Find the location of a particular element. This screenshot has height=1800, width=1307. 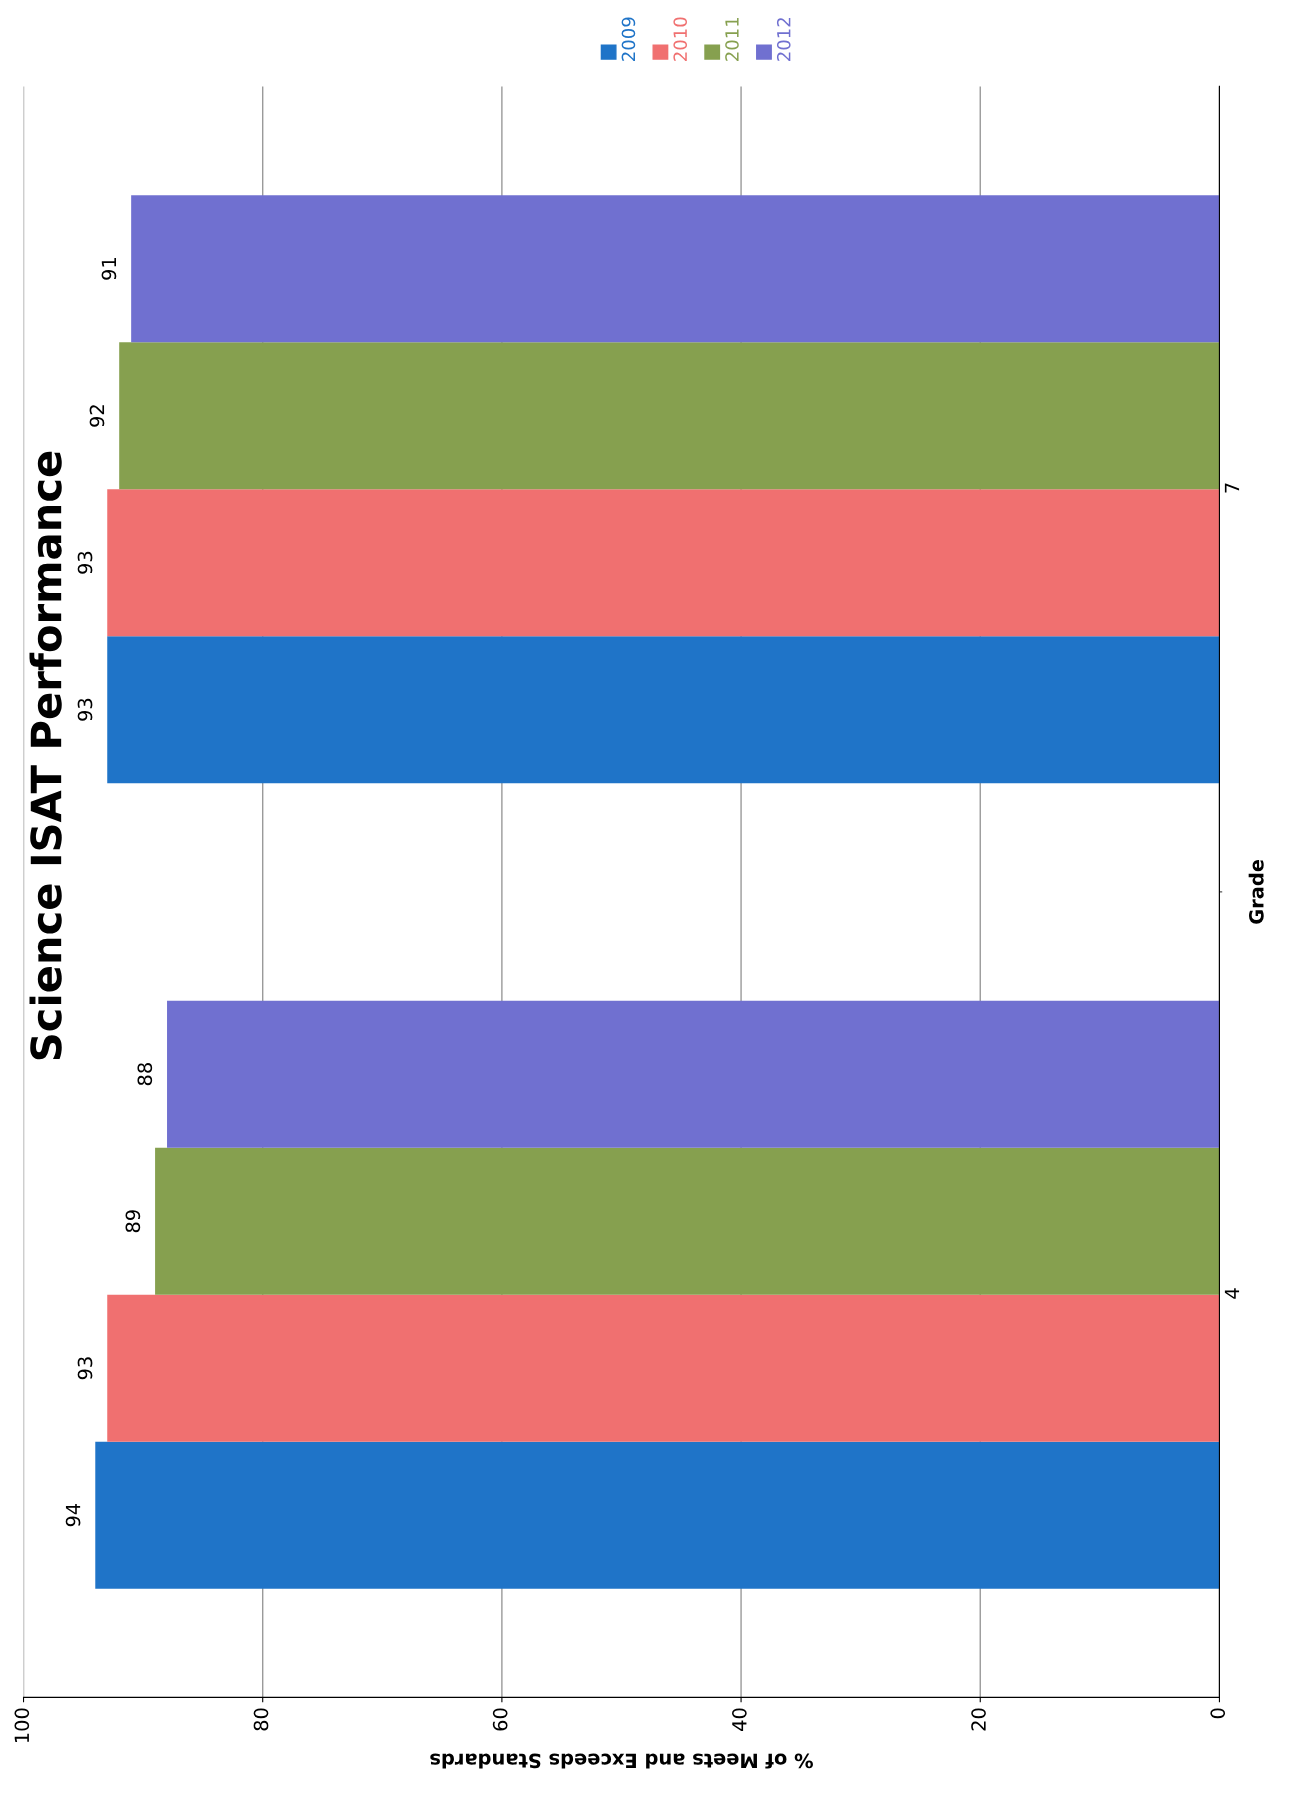

text: Science ISAT Performance is located at coordinates (45, 755).